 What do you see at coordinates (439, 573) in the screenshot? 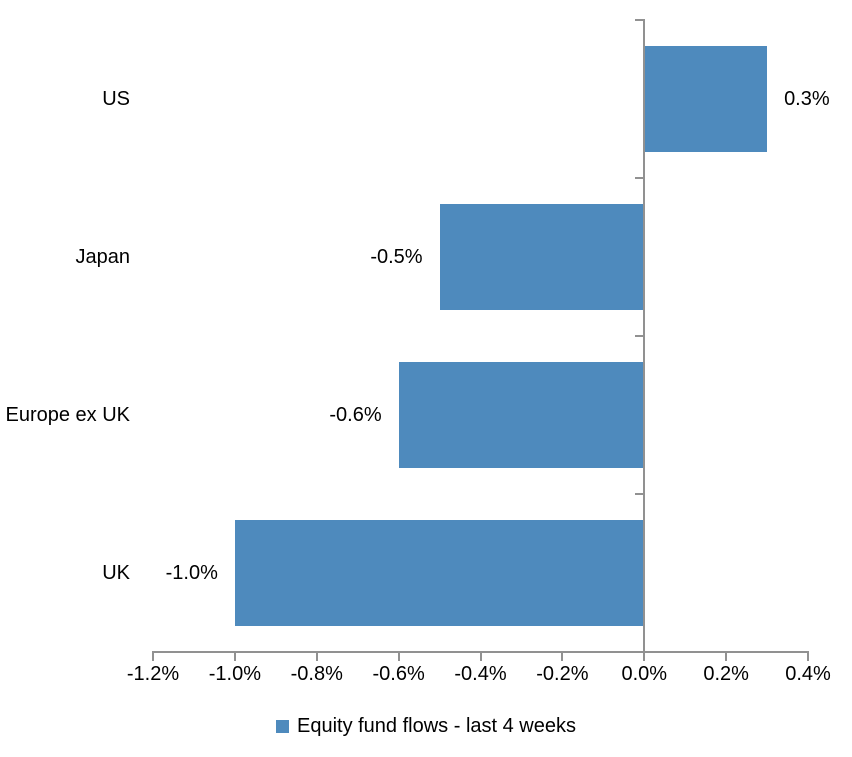
I see `bar-uk` at bounding box center [439, 573].